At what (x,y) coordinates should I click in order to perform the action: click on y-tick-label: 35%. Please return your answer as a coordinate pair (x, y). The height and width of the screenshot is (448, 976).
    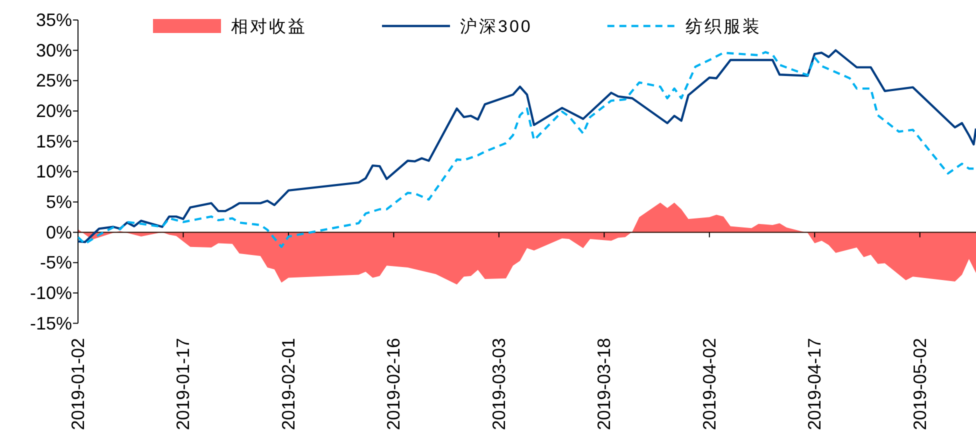
    Looking at the image, I should click on (54, 20).